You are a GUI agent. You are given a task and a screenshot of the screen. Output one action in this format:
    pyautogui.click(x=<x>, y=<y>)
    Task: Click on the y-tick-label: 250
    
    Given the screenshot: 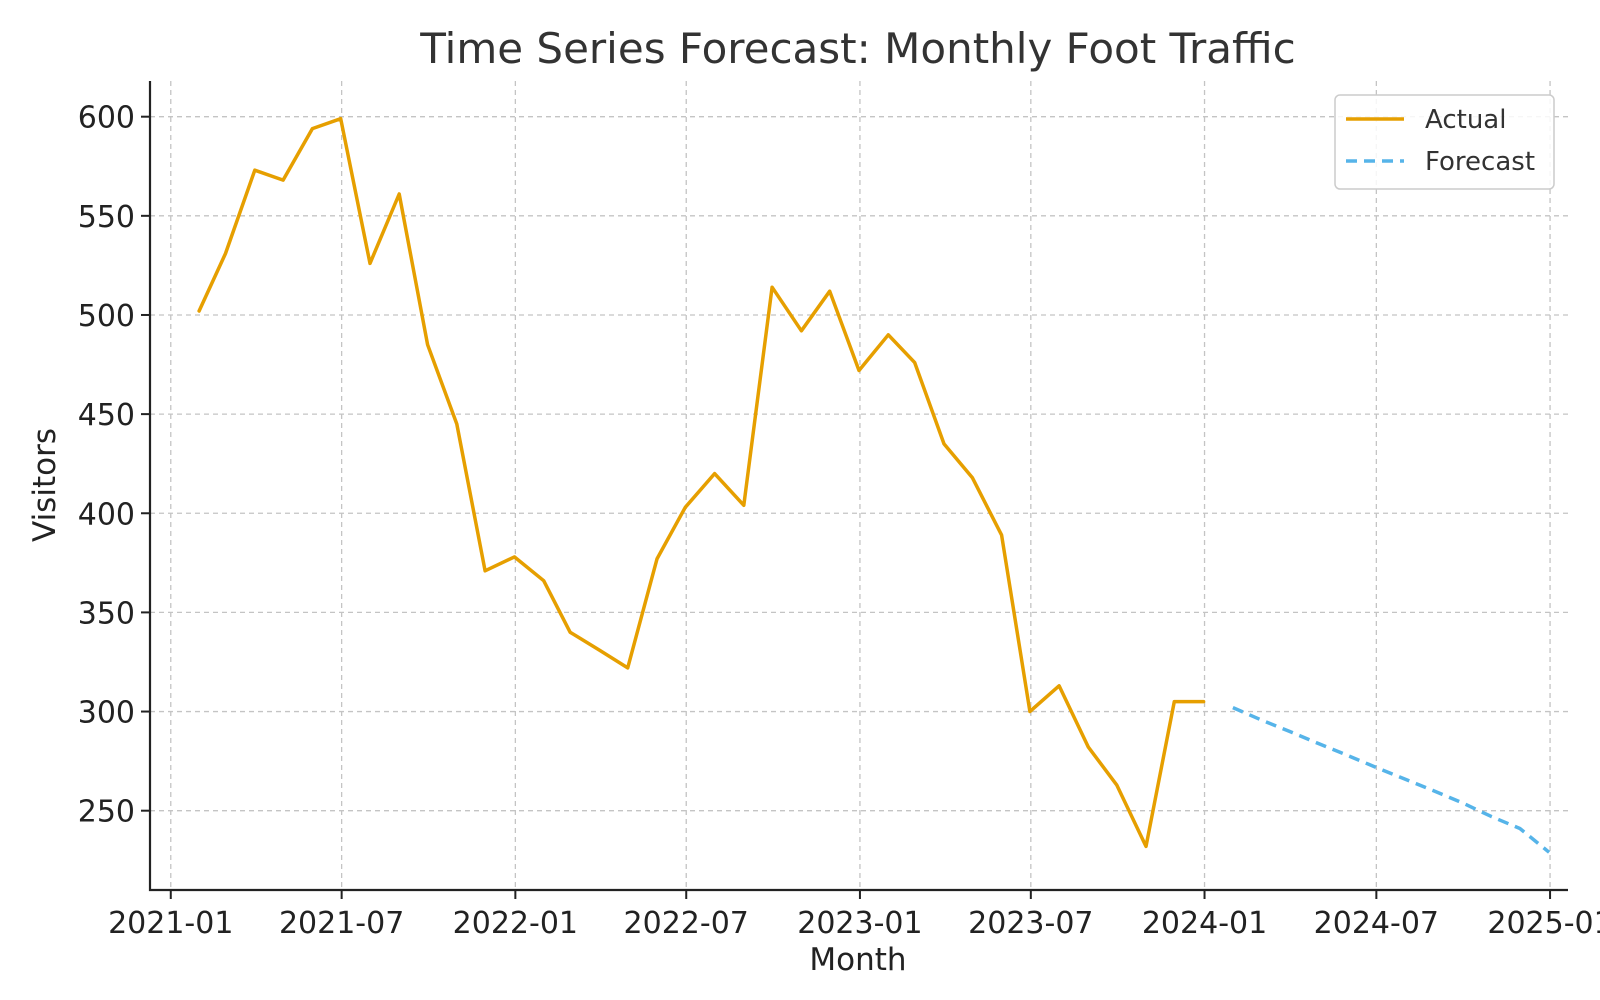 What is the action you would take?
    pyautogui.click(x=106, y=812)
    